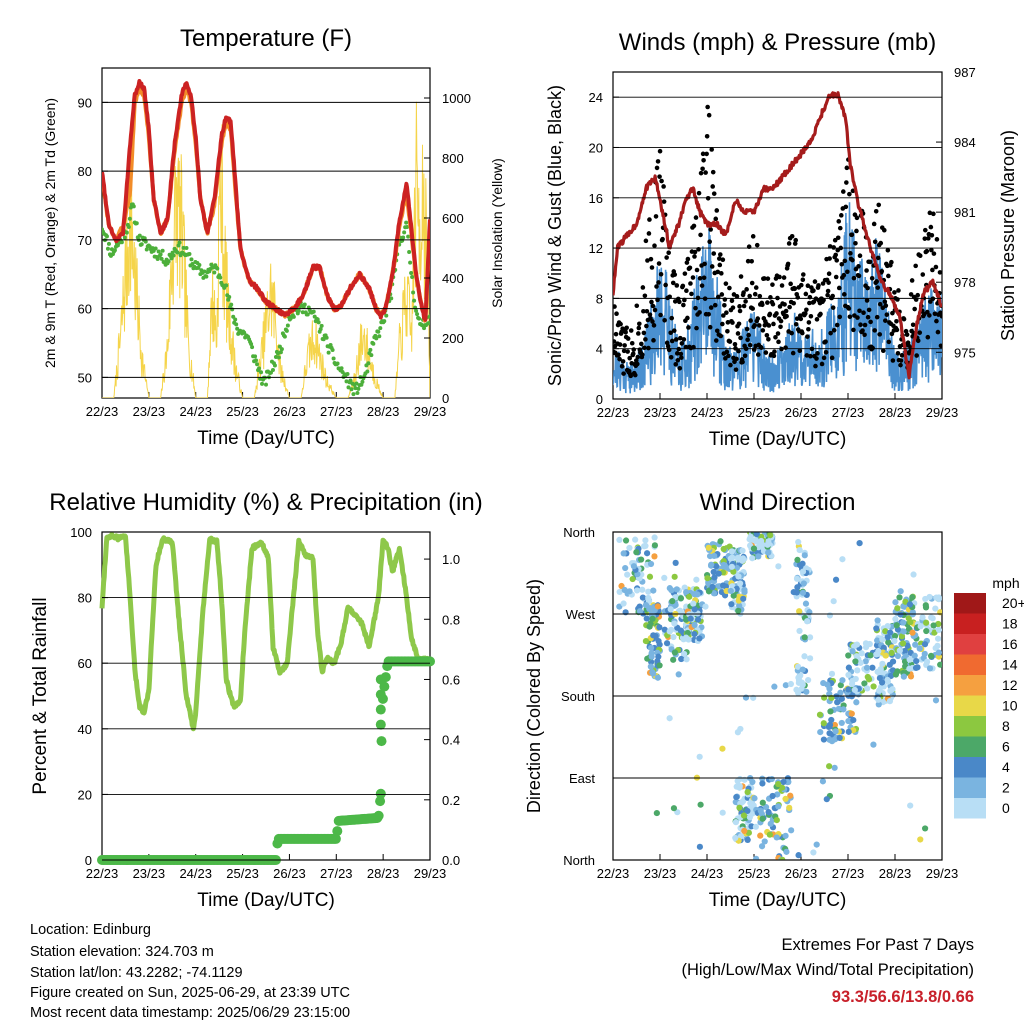 This screenshot has width=1024, height=1024. I want to click on wind-ytick-right-label: 975, so click(965, 352).